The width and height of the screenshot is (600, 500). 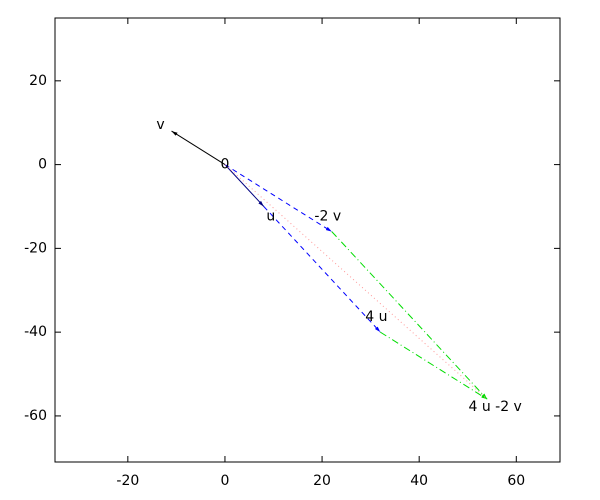 What do you see at coordinates (322, 481) in the screenshot?
I see `x-tick-label: 20` at bounding box center [322, 481].